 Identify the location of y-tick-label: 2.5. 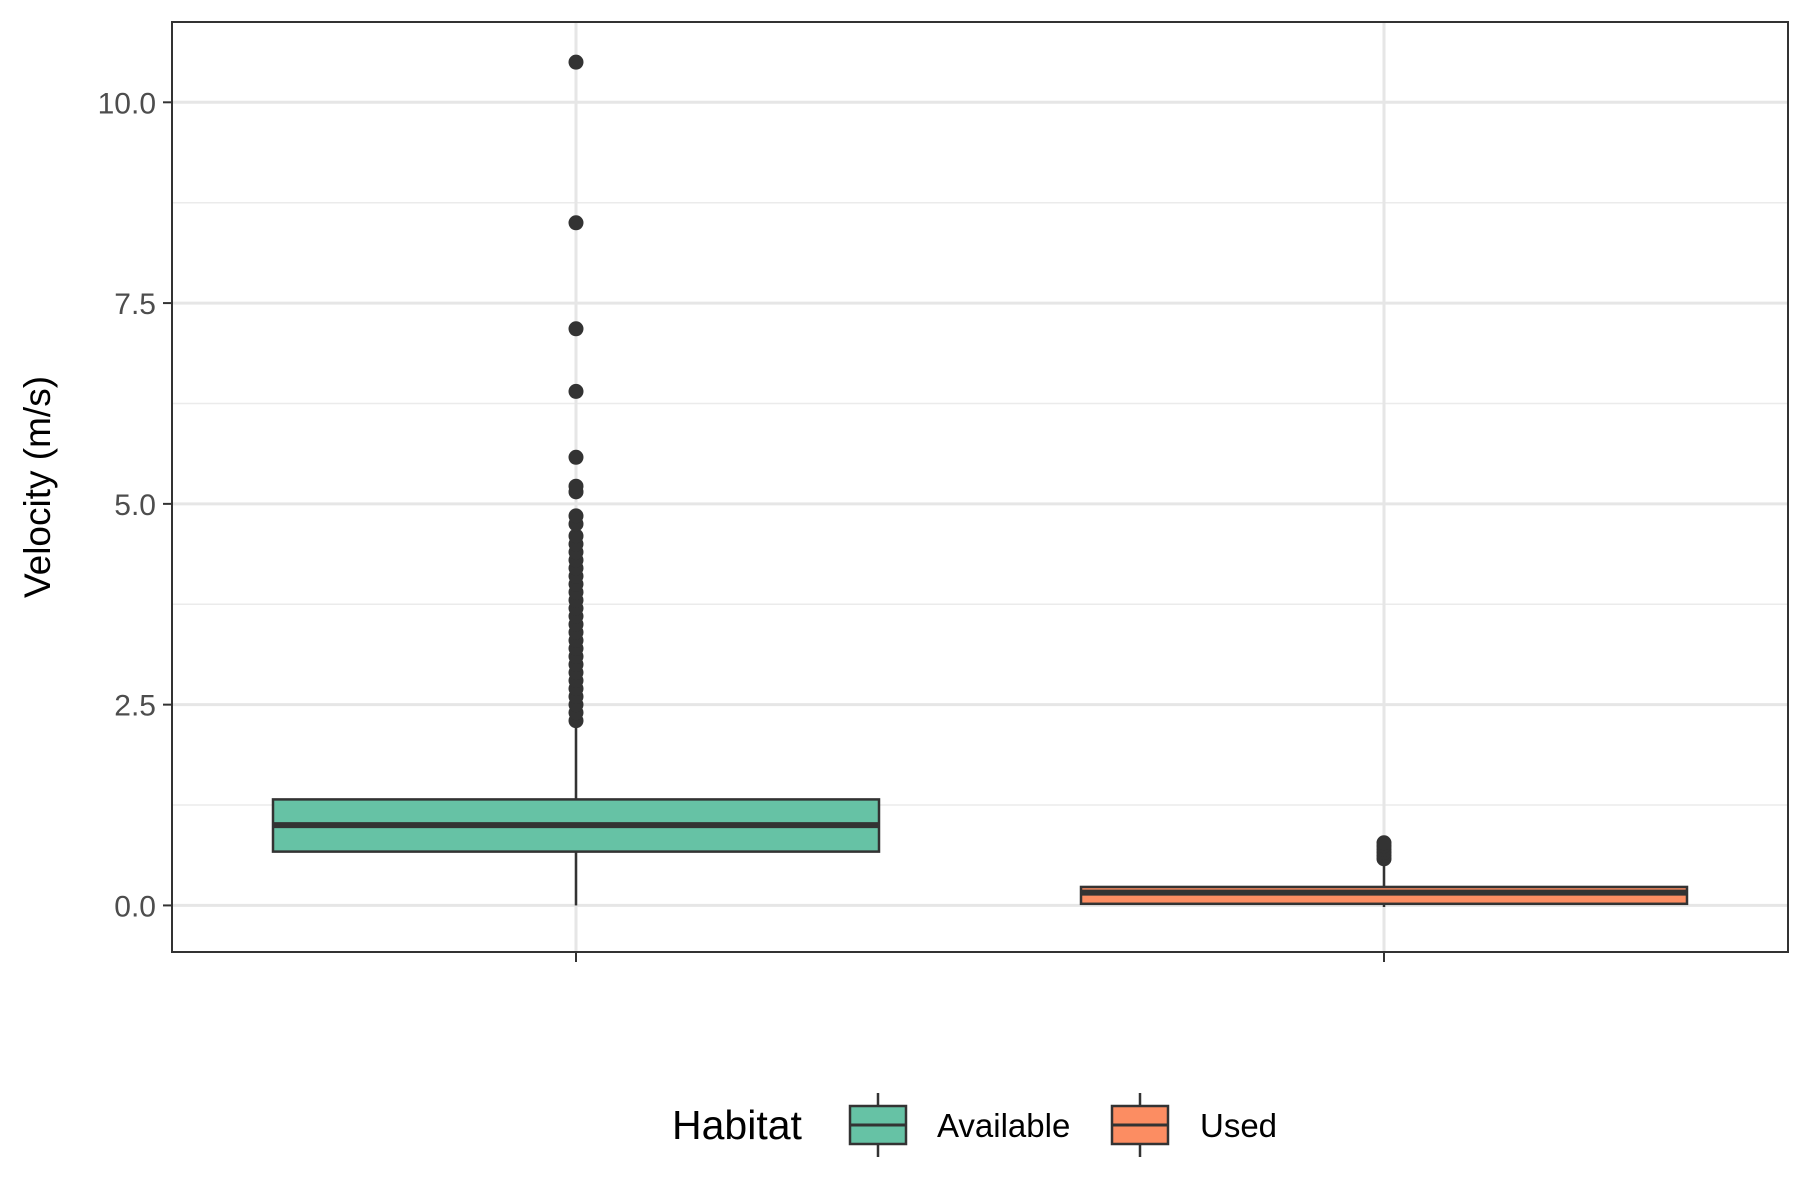
(135, 706).